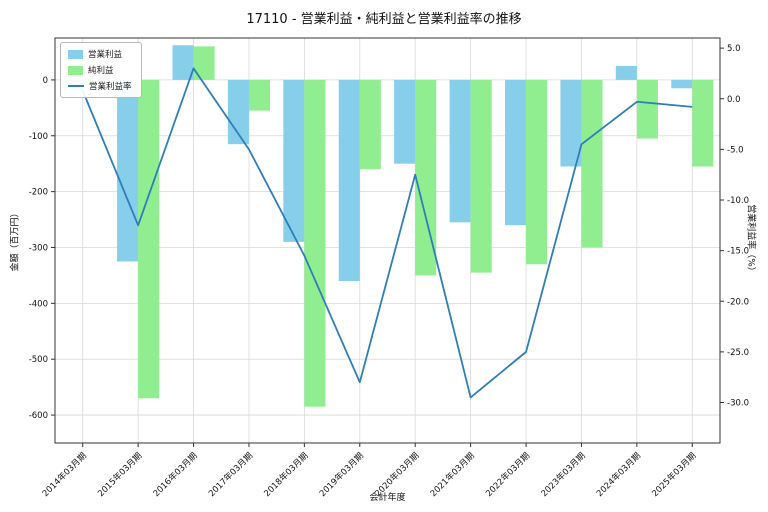 This screenshot has height=512, width=768. Describe the element at coordinates (735, 150) in the screenshot. I see `right-tick-label: -5.0` at that location.